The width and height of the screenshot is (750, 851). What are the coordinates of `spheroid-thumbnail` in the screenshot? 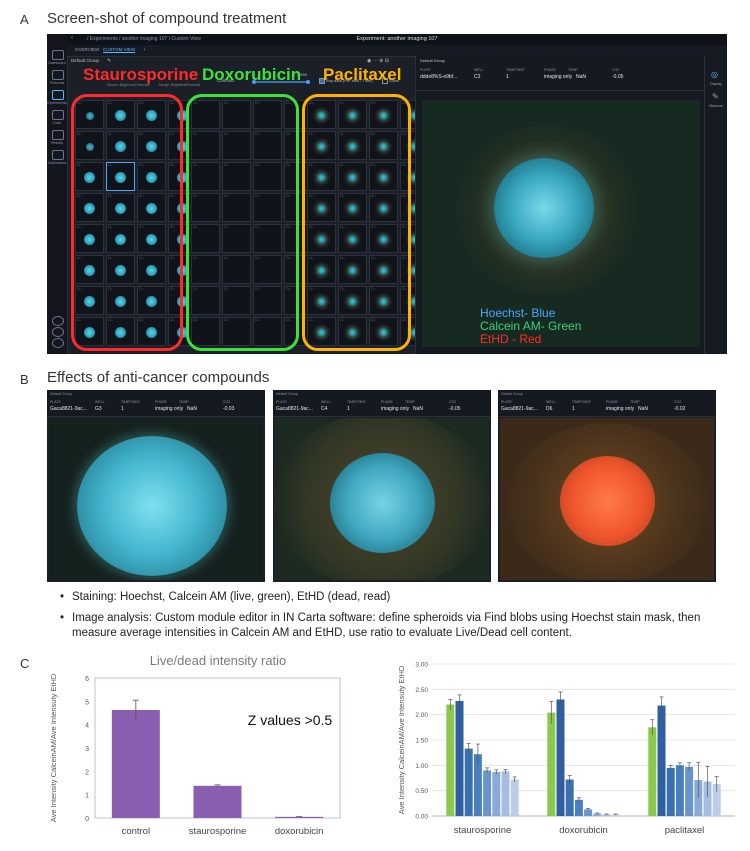 It's located at (89, 302).